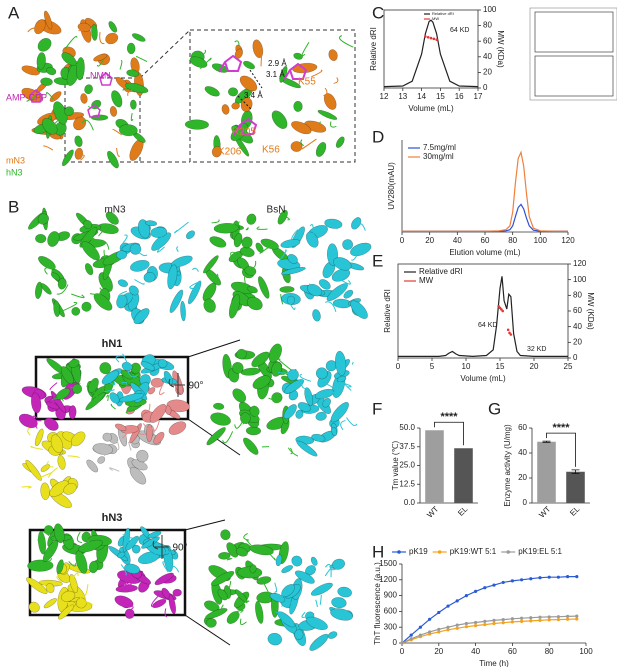 The width and height of the screenshot is (617, 667). I want to click on bar, so click(546, 472).